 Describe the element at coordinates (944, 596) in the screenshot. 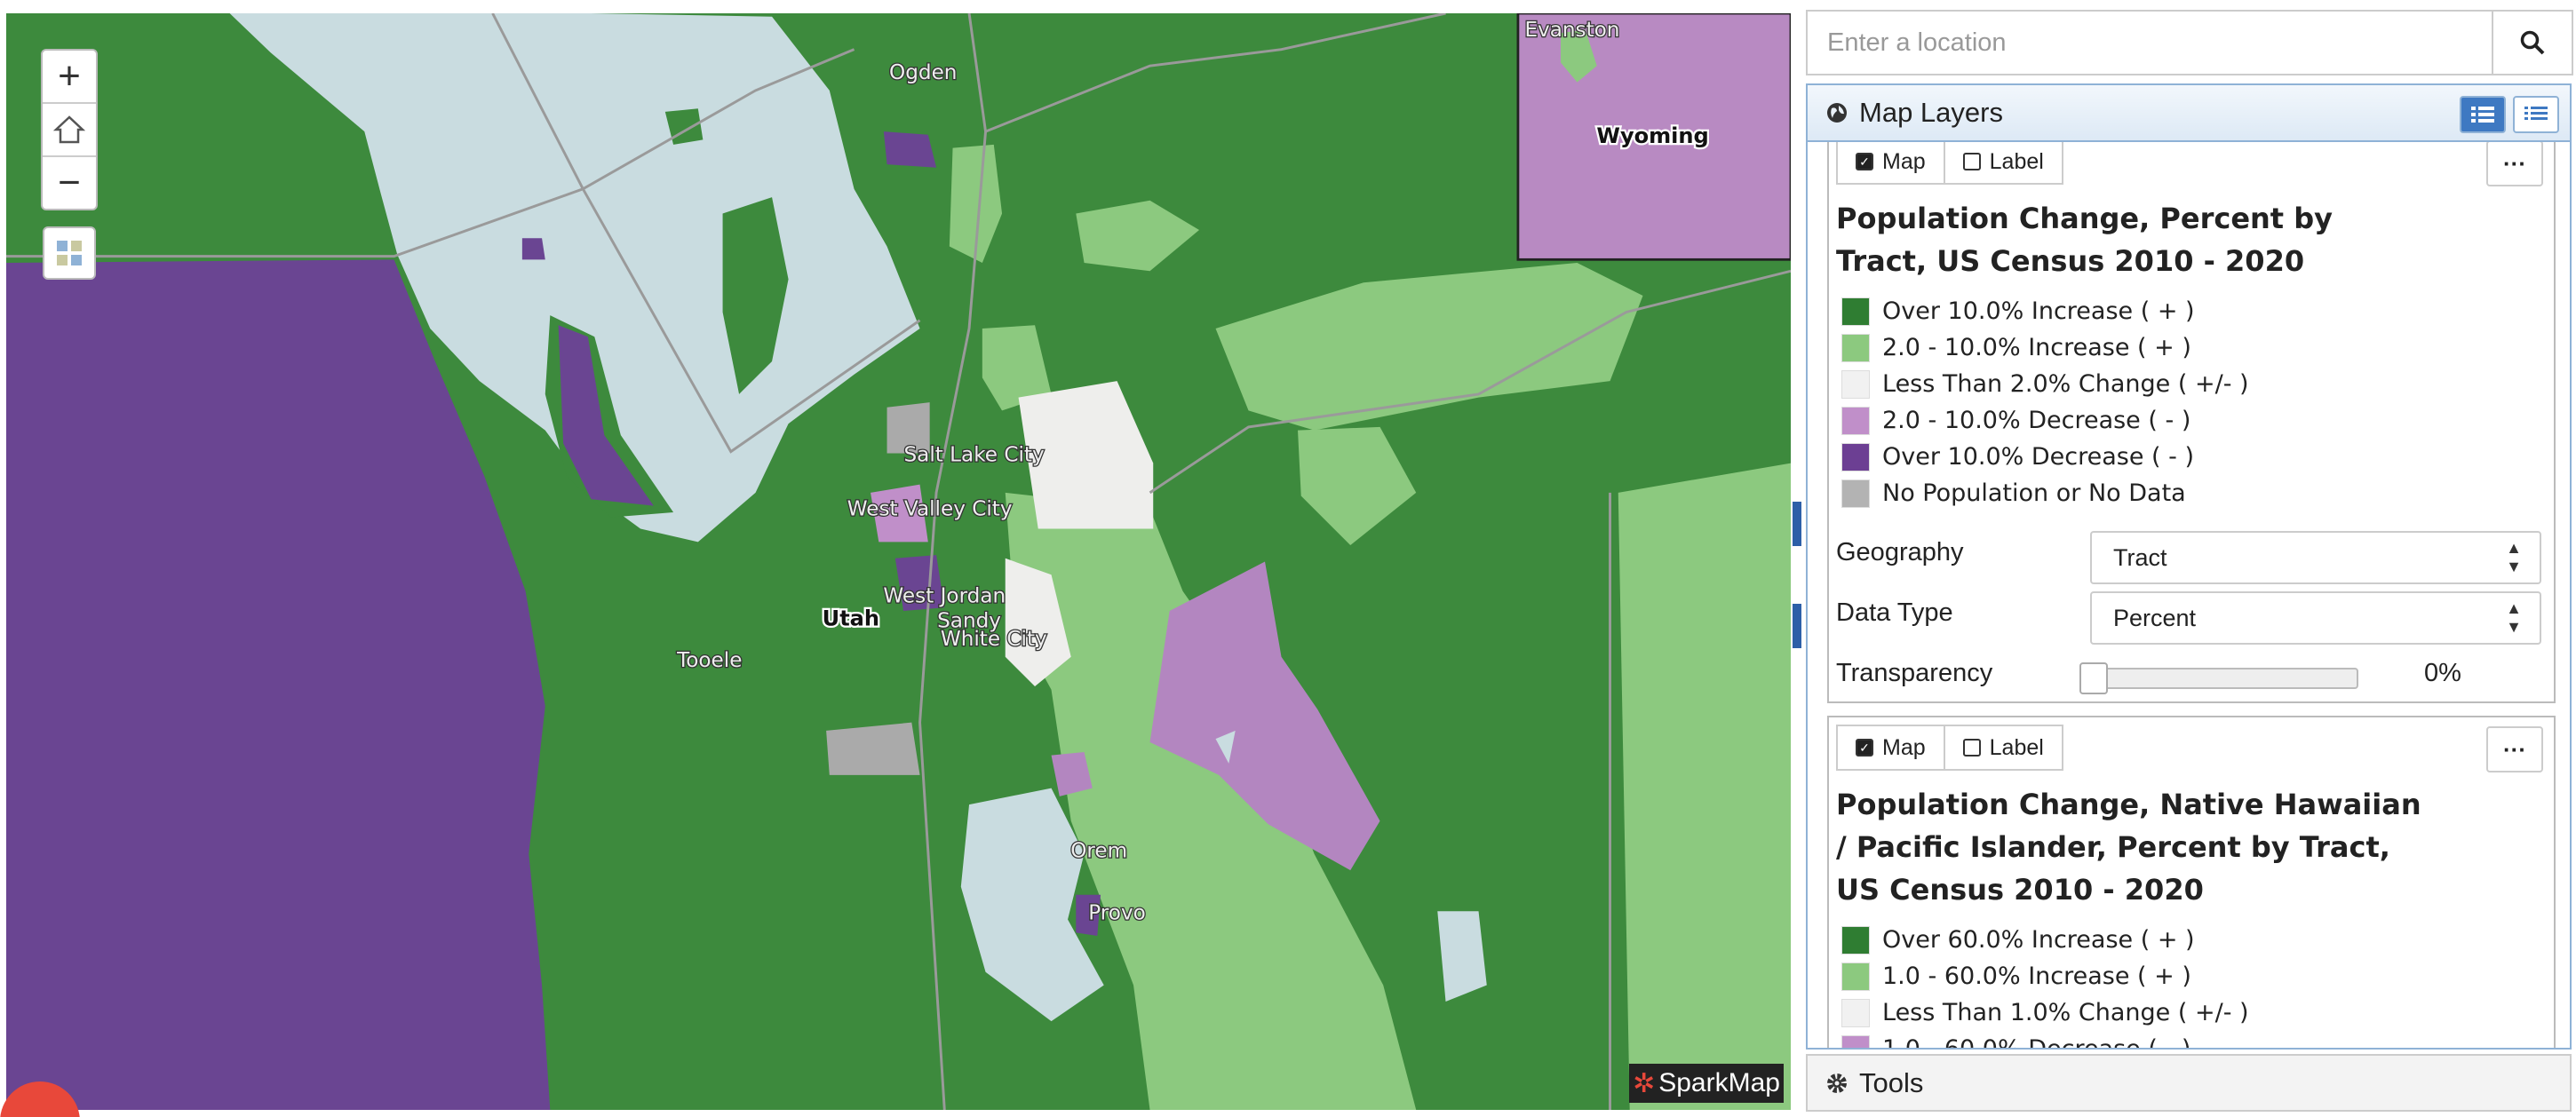

I see `place-label: West Jordan` at that location.